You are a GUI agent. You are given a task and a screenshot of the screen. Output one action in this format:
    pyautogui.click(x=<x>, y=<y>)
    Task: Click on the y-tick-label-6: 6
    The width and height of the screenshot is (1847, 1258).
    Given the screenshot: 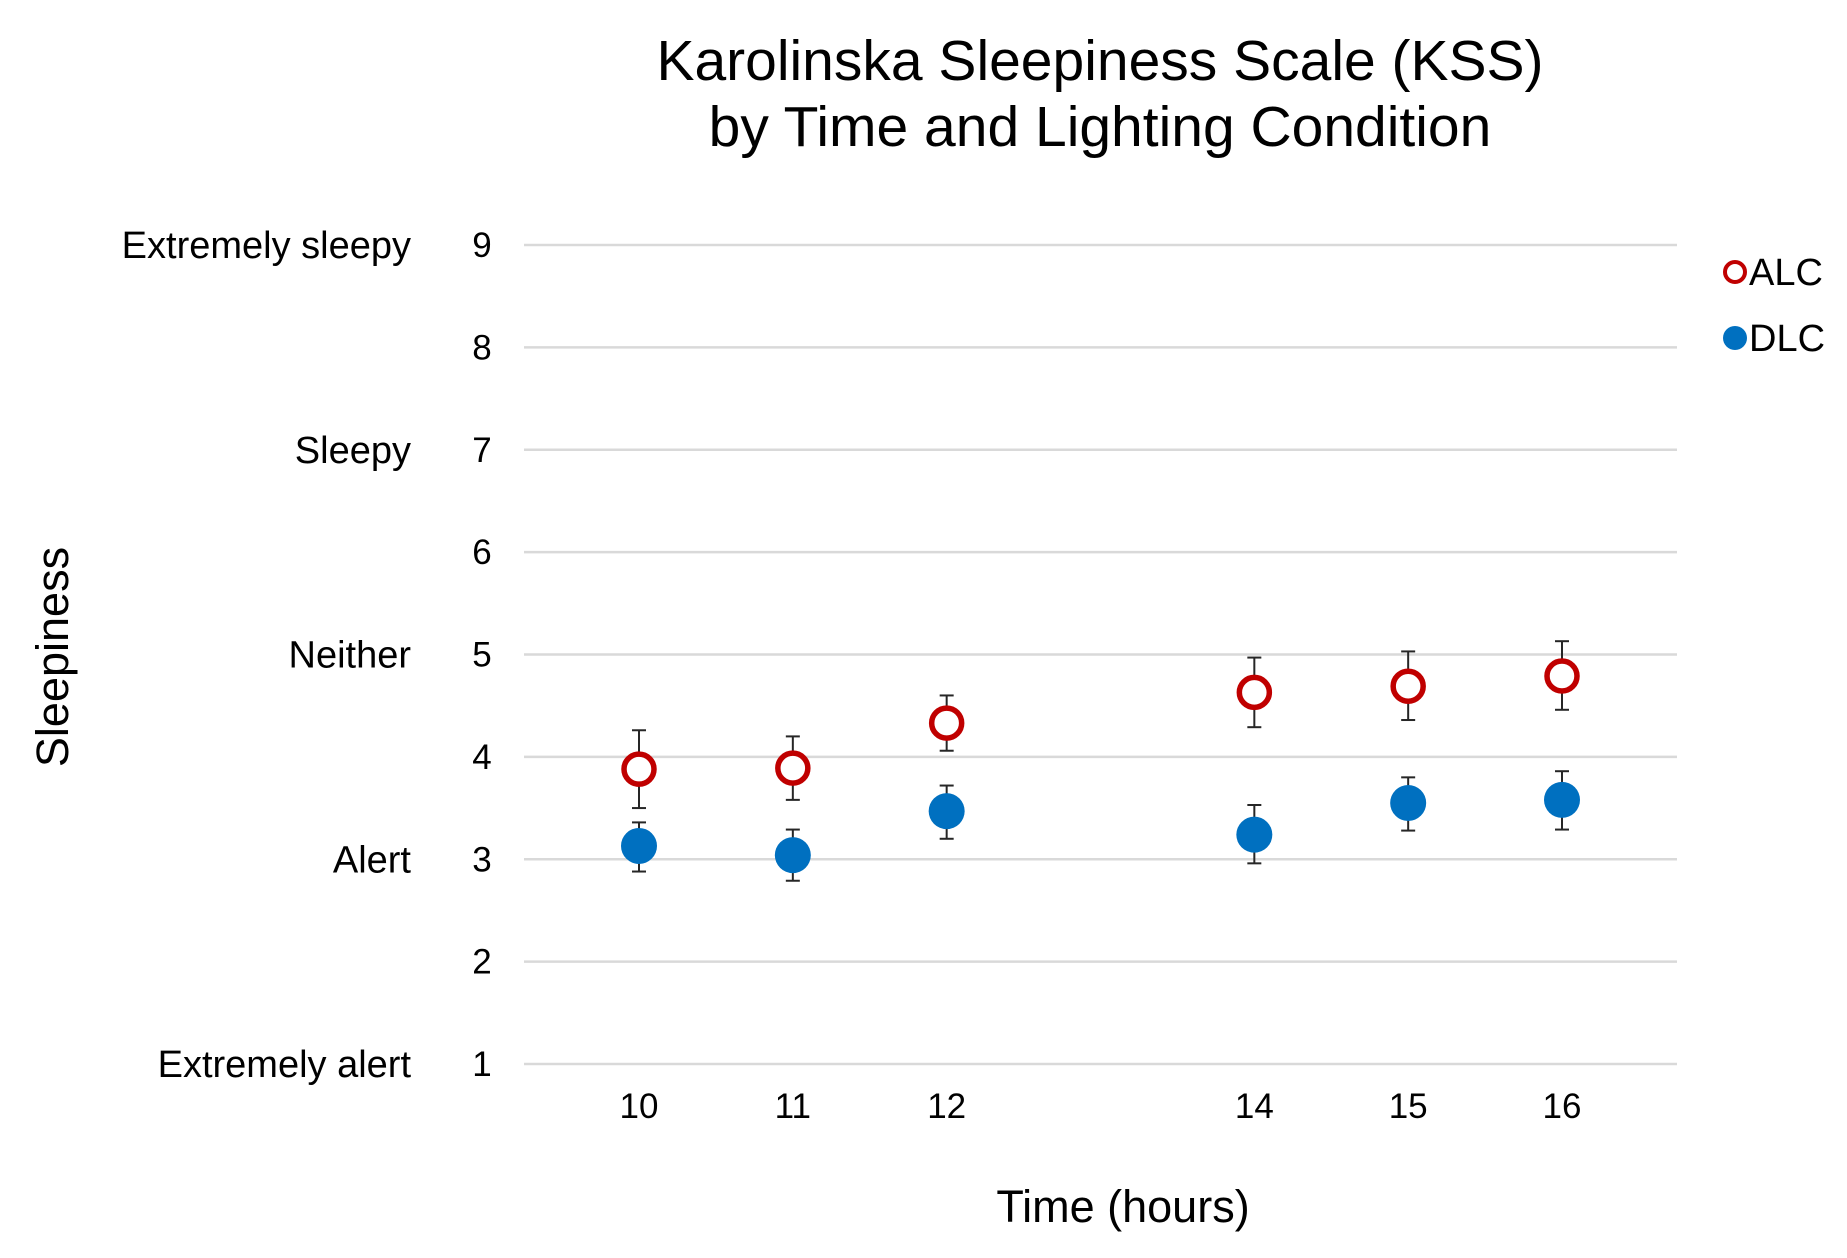 What is the action you would take?
    pyautogui.click(x=481, y=552)
    